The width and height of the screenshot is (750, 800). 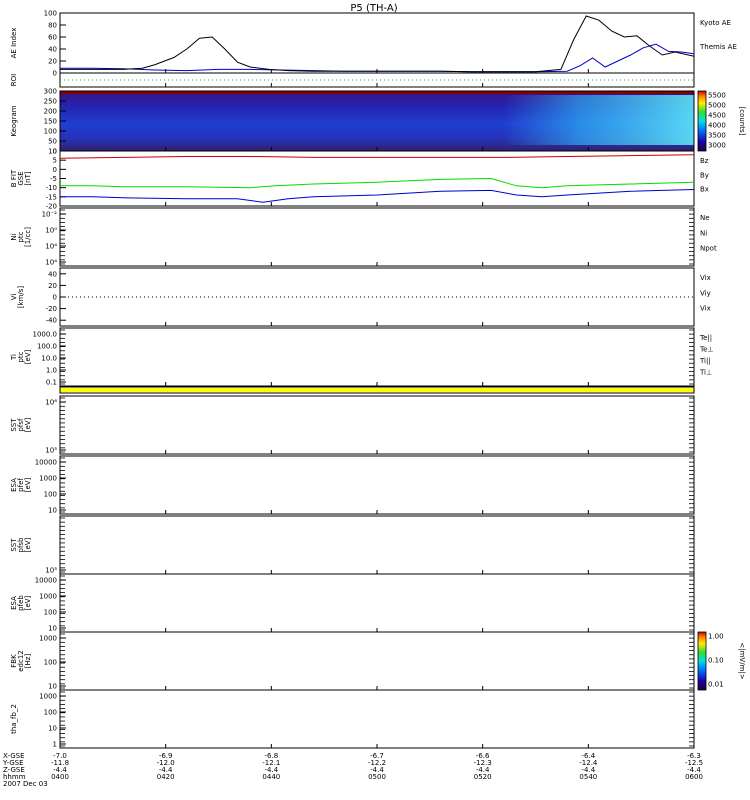 What do you see at coordinates (50, 102) in the screenshot?
I see `y-tick-label: 250` at bounding box center [50, 102].